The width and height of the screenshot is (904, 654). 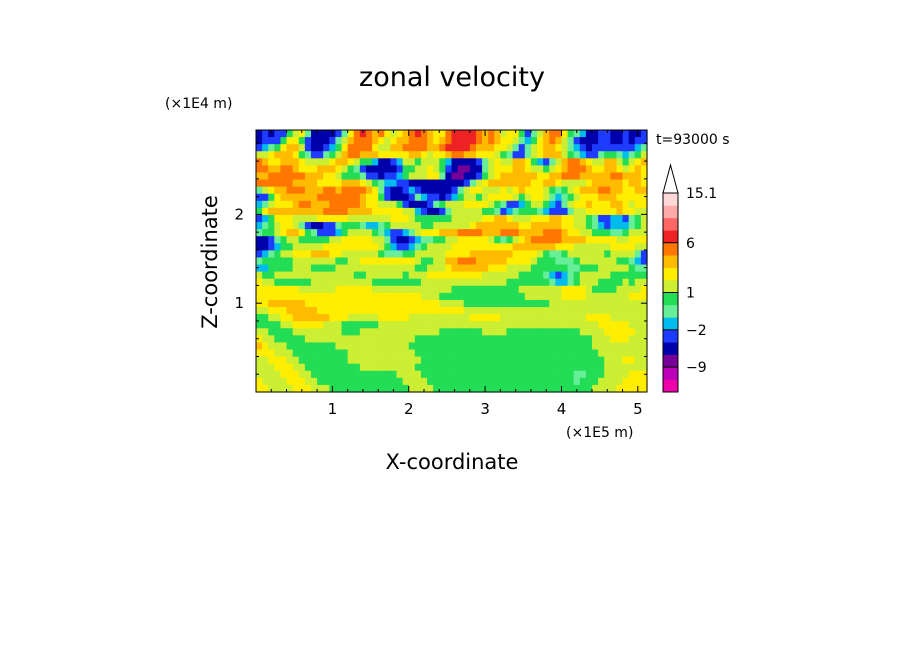 I want to click on colorbar-label: 1, so click(x=690, y=294).